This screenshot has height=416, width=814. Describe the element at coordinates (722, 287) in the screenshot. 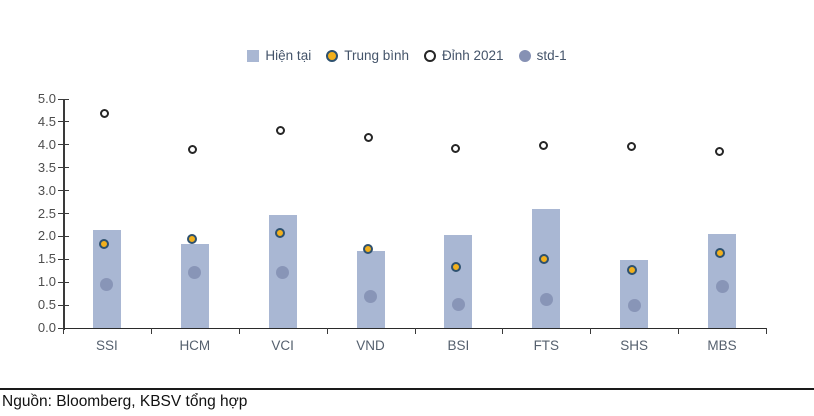

I see `std1-marker-mbs` at that location.